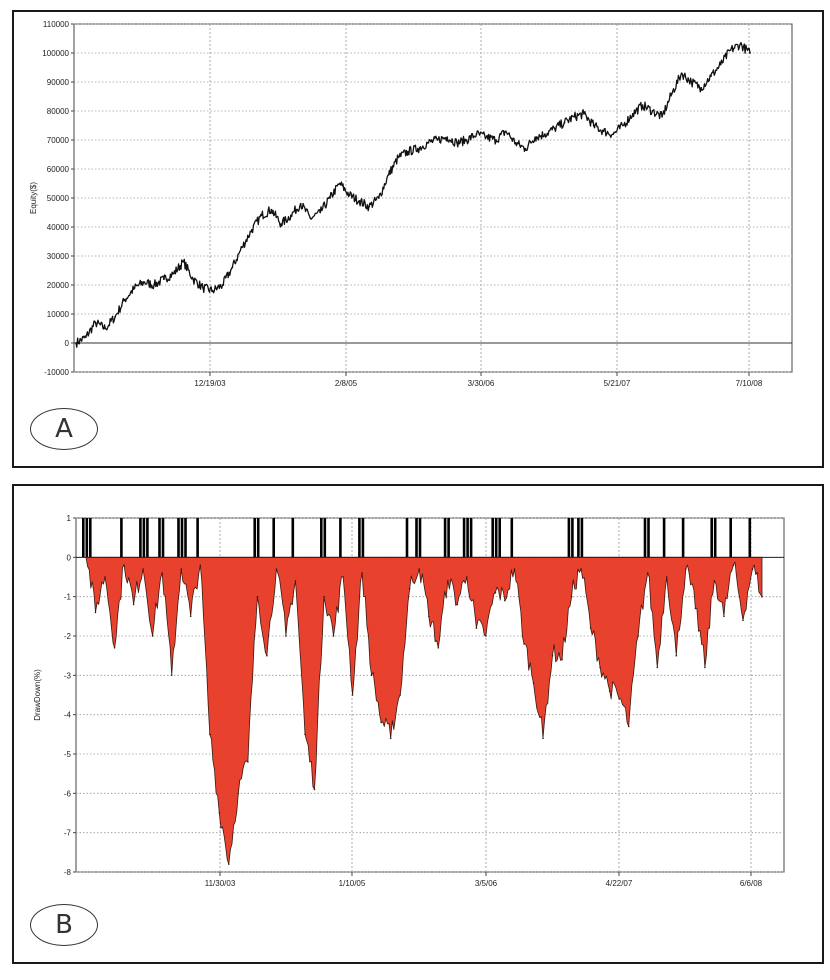 The height and width of the screenshot is (980, 830). I want to click on y-axis-title: Equity($), so click(33, 198).